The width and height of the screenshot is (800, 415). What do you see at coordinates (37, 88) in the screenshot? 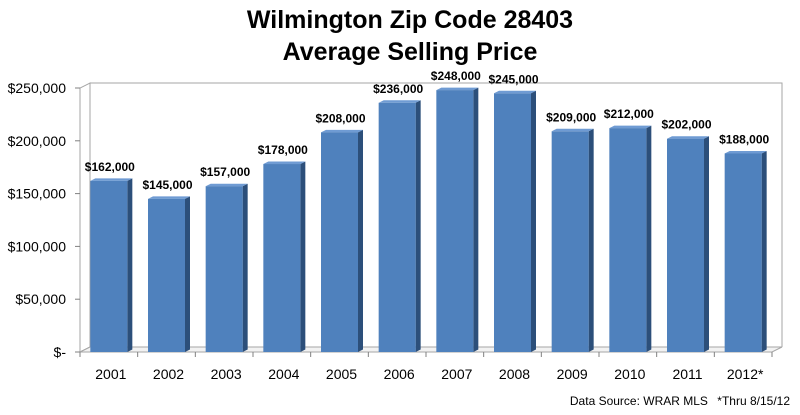
I see `y-tick-label: $250,000` at bounding box center [37, 88].